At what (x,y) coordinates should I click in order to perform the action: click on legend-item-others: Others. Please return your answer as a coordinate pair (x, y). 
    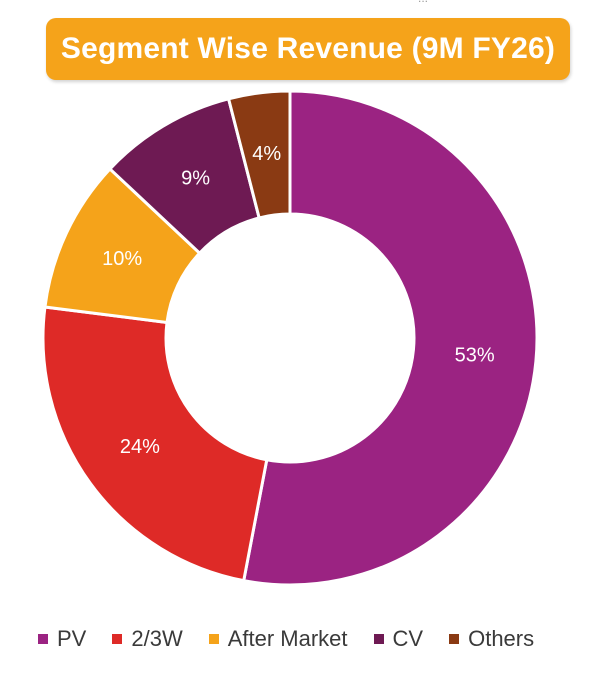
    Looking at the image, I should click on (491, 639).